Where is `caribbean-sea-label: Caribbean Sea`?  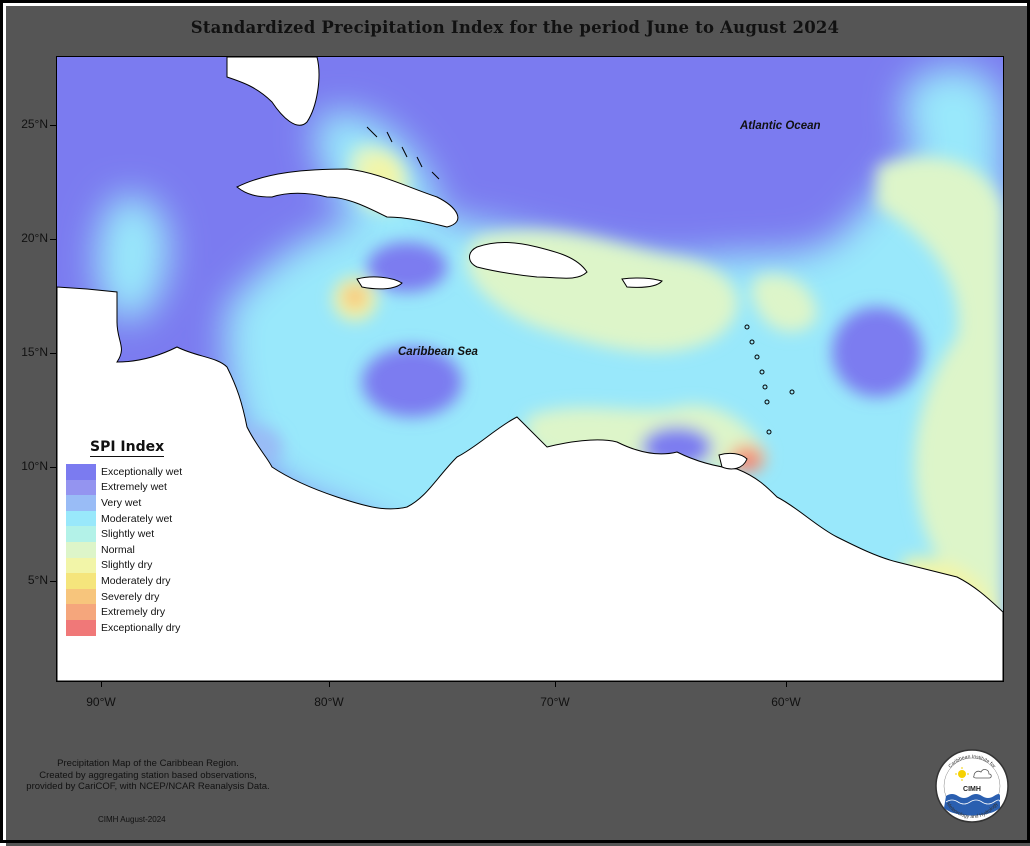 caribbean-sea-label: Caribbean Sea is located at coordinates (438, 352).